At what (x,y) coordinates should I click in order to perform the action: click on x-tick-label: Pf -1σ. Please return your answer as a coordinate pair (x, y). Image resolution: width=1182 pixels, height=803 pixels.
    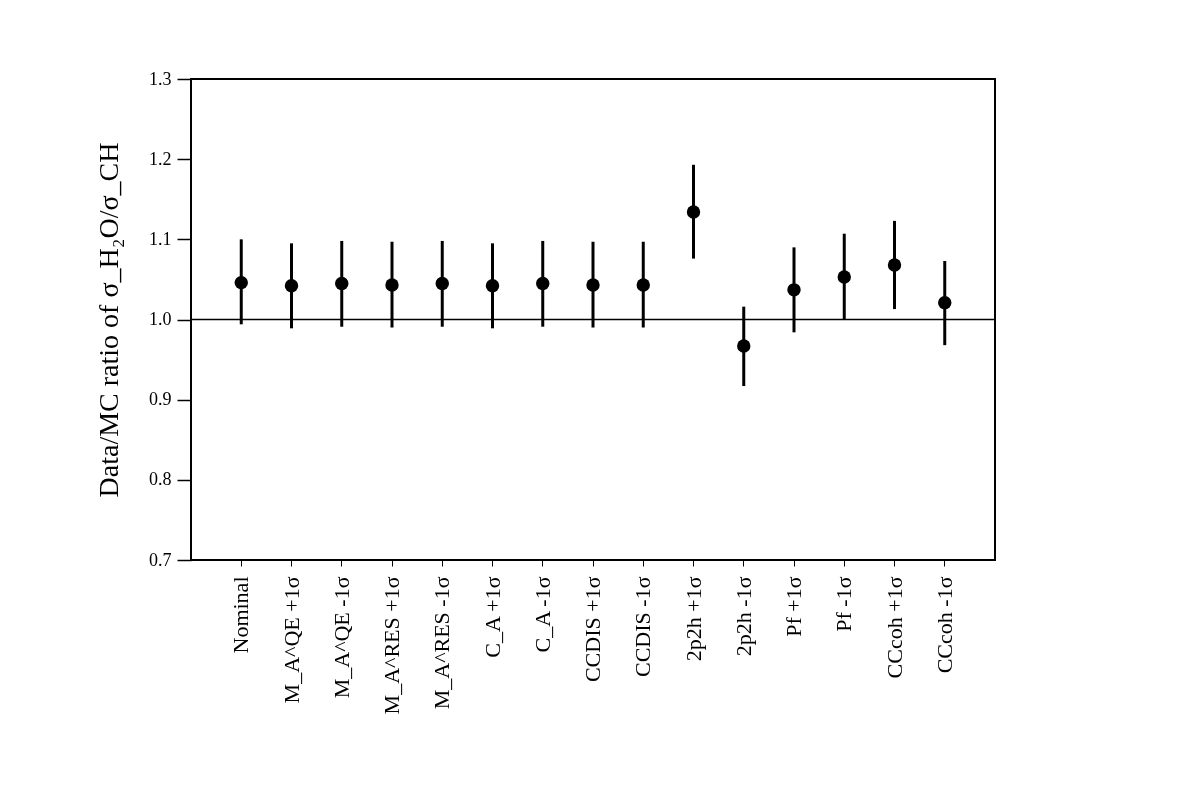
    Looking at the image, I should click on (844, 604).